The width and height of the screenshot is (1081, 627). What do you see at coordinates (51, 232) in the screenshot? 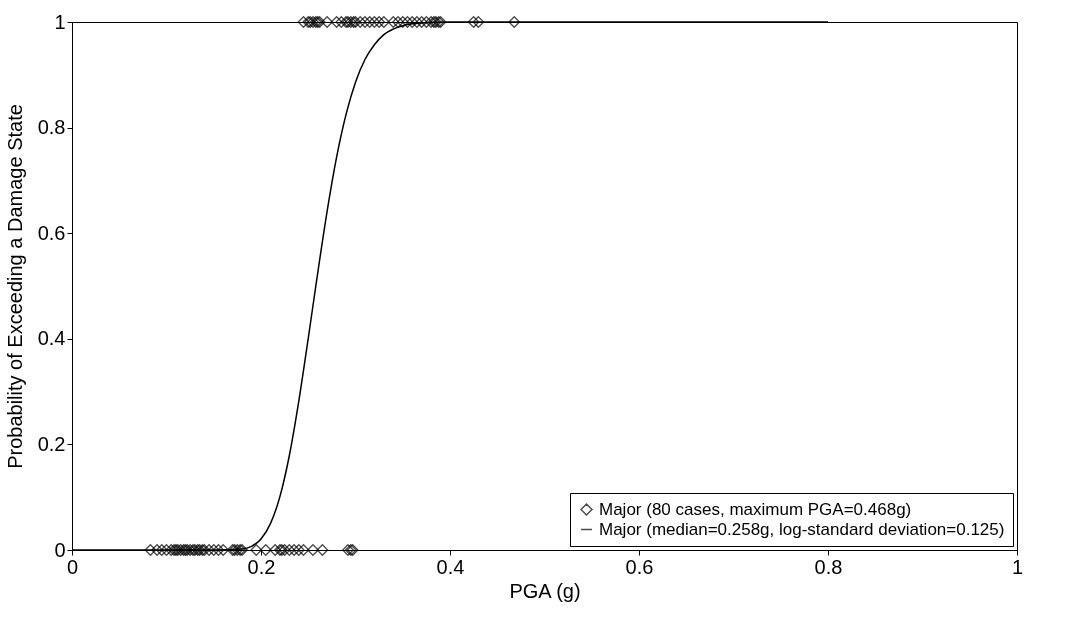
I see `y-tick-label: 0.6` at bounding box center [51, 232].